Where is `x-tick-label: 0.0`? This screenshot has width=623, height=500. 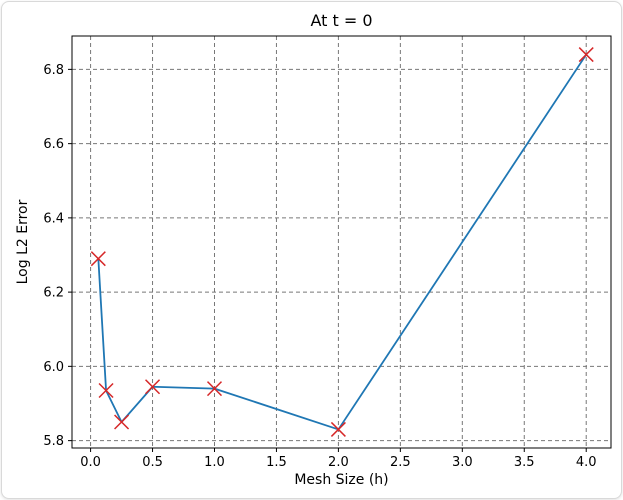 x-tick-label: 0.0 is located at coordinates (90, 462).